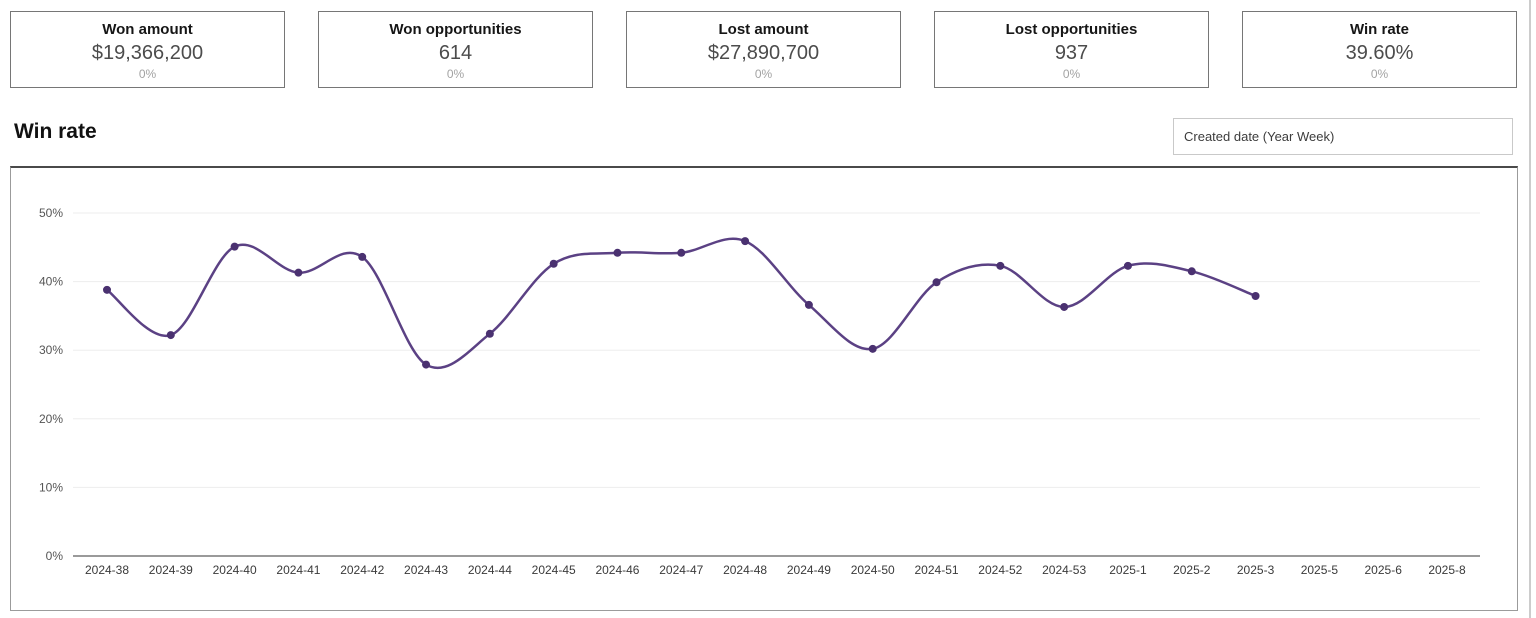 The width and height of the screenshot is (1536, 618). Describe the element at coordinates (55, 131) in the screenshot. I see `chart-section-title: Win rate` at that location.